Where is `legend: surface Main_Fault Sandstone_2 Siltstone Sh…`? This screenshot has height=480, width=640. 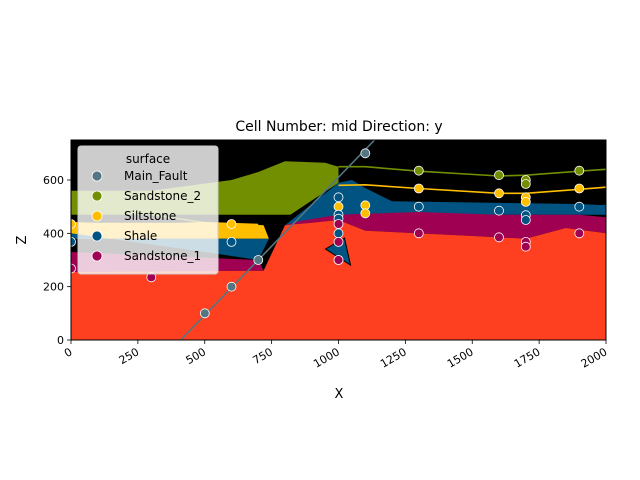
legend: surface Main_Fault Sandstone_2 Siltstone Sh… is located at coordinates (148, 210).